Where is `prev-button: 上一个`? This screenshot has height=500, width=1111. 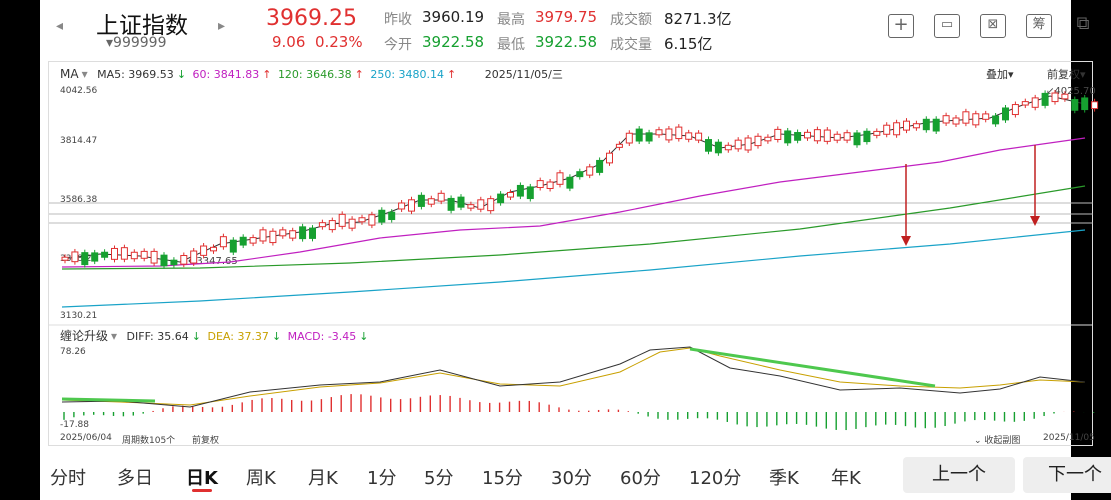 prev-button: 上一个 is located at coordinates (959, 475).